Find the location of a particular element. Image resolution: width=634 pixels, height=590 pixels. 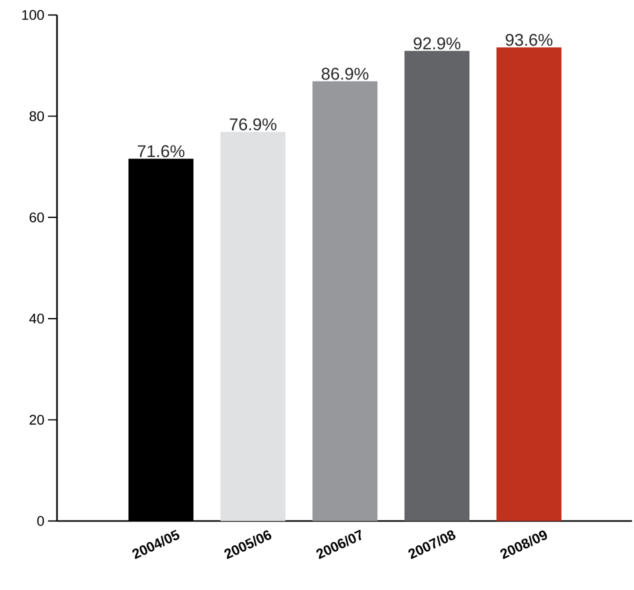

y-tick-label: 20 is located at coordinates (37, 419).